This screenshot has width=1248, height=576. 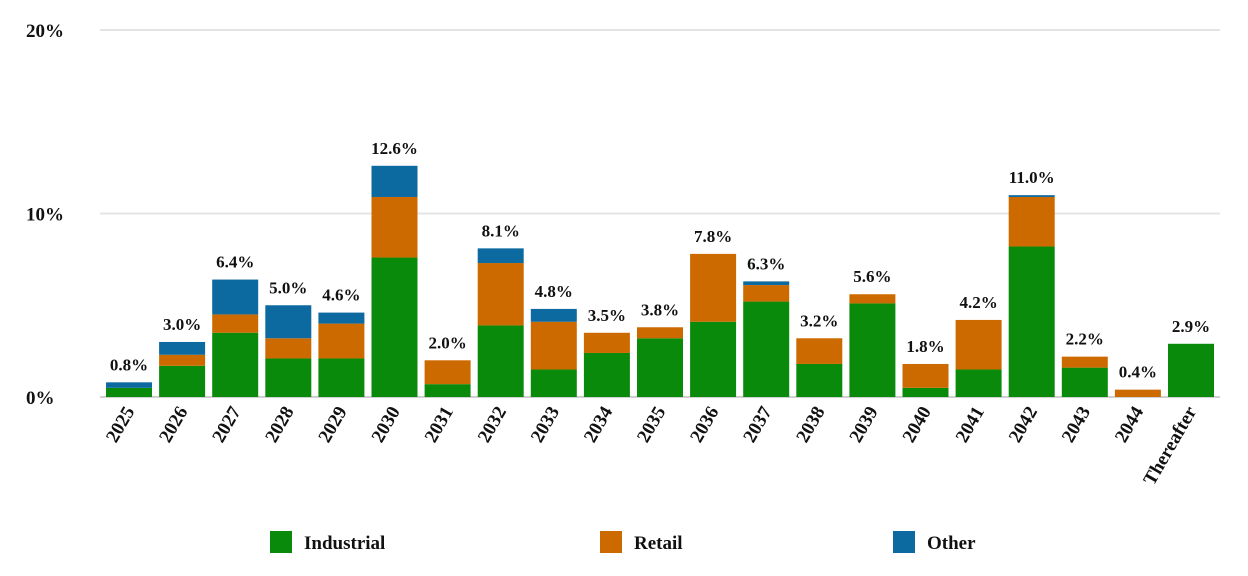 I want to click on bar-industrial-2038, so click(x=819, y=380).